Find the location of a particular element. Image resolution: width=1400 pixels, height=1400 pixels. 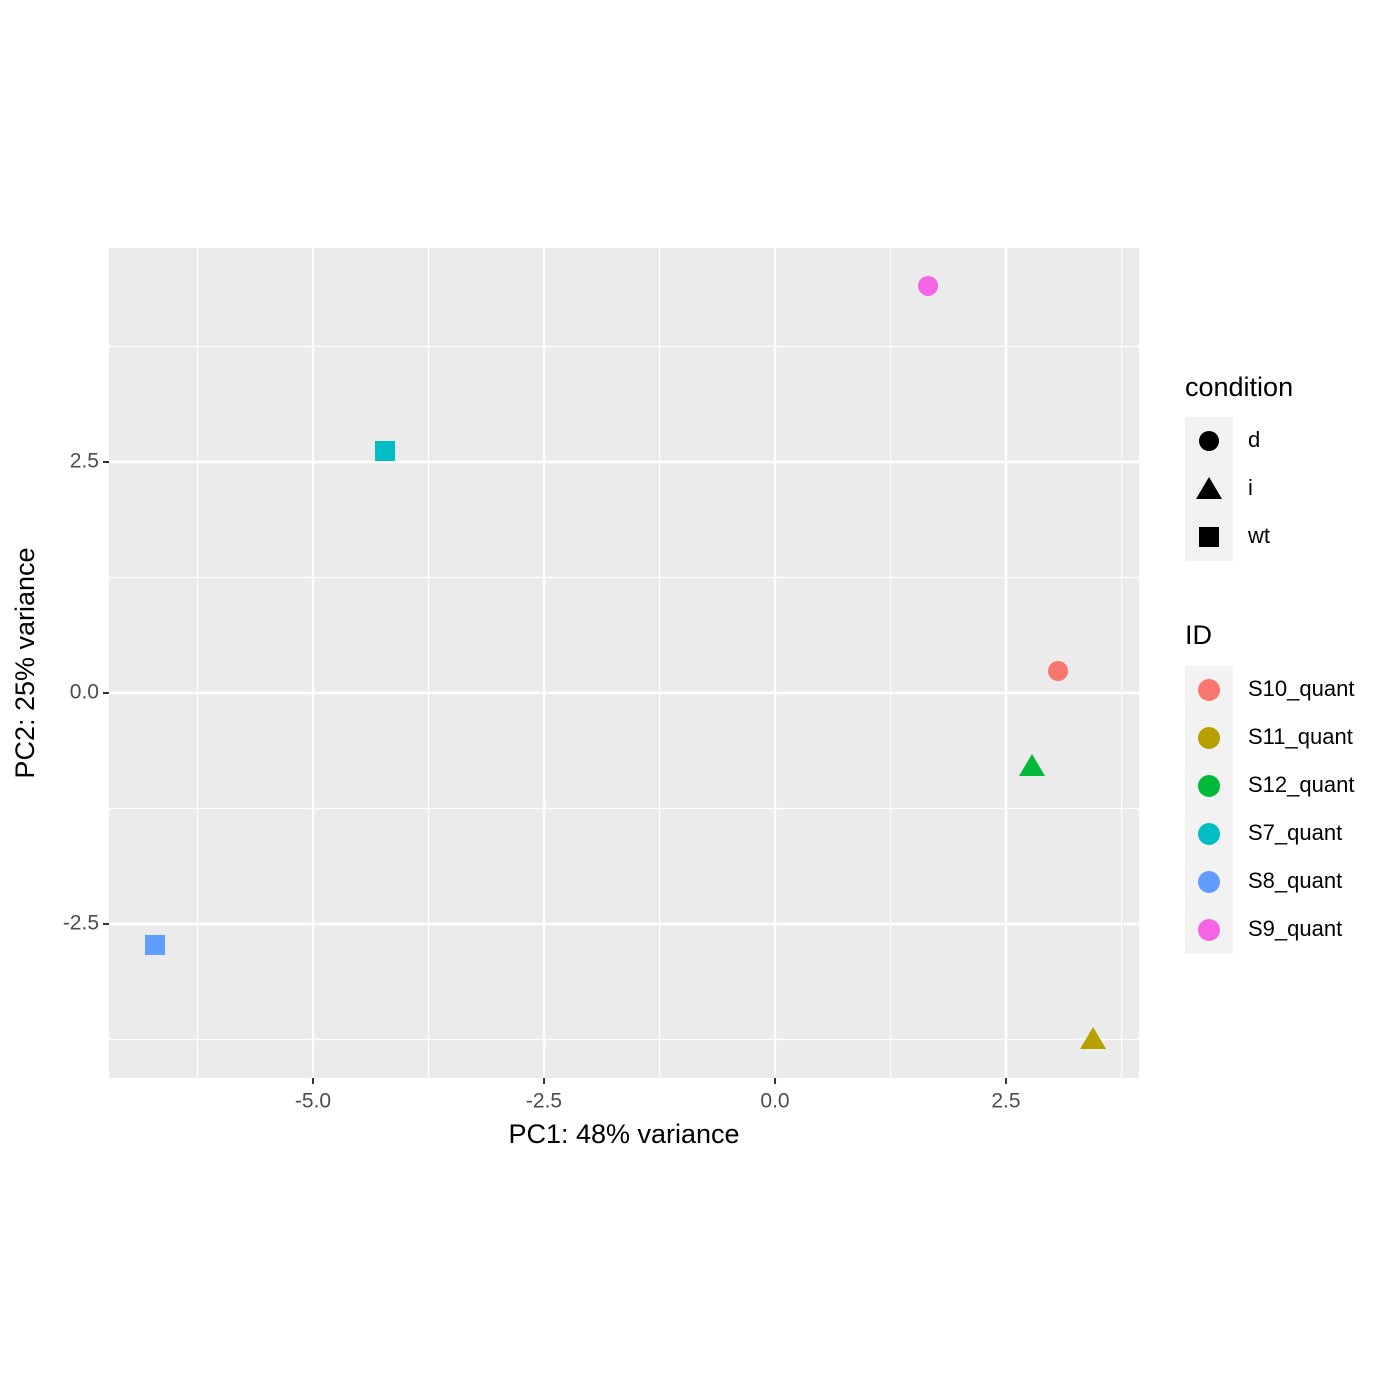

legend-title: condition is located at coordinates (1239, 387).